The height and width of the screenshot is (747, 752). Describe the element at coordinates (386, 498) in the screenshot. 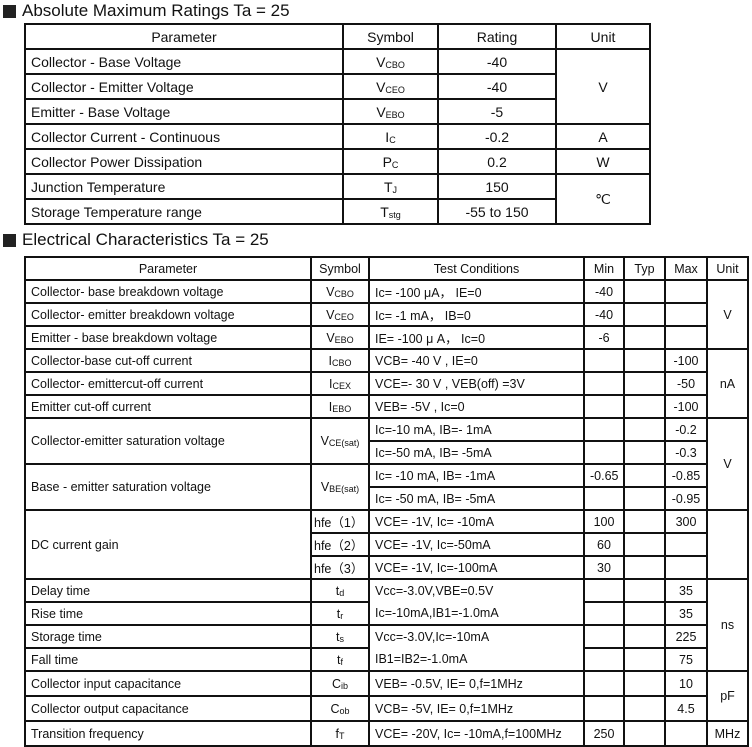

I see `table-row: Ic= -50 mA, IB= -5mA -0.95` at that location.